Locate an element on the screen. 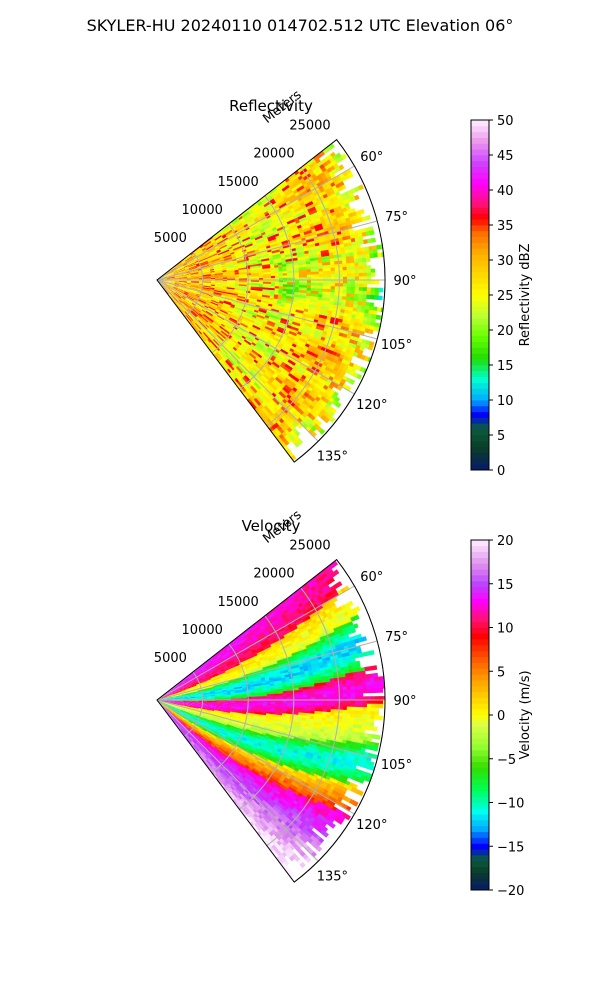 This screenshot has width=600, height=1000. azimuth-tick-label: 75° is located at coordinates (396, 217).